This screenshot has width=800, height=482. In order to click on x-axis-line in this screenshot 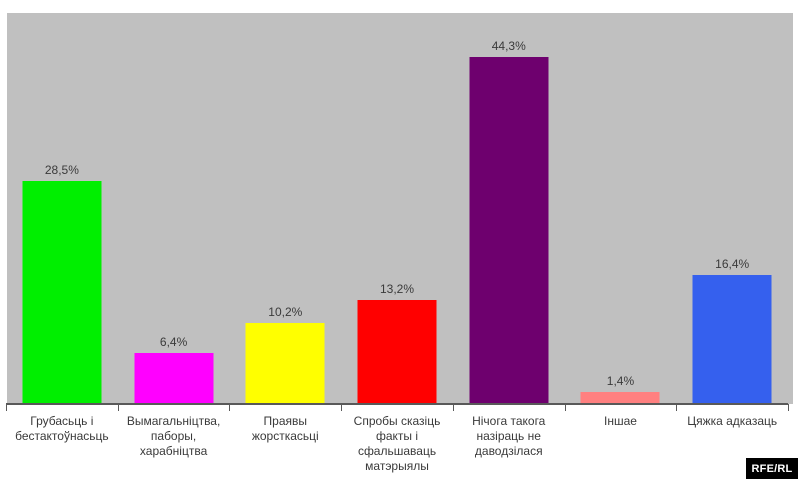, I will do `click(397, 404)`.